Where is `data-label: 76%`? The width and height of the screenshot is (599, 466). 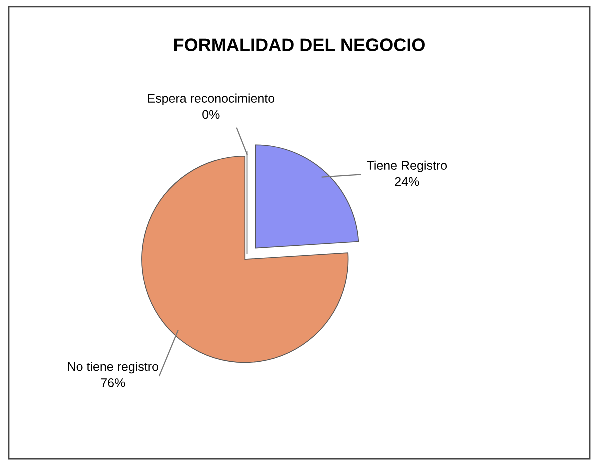
data-label: 76% is located at coordinates (113, 383).